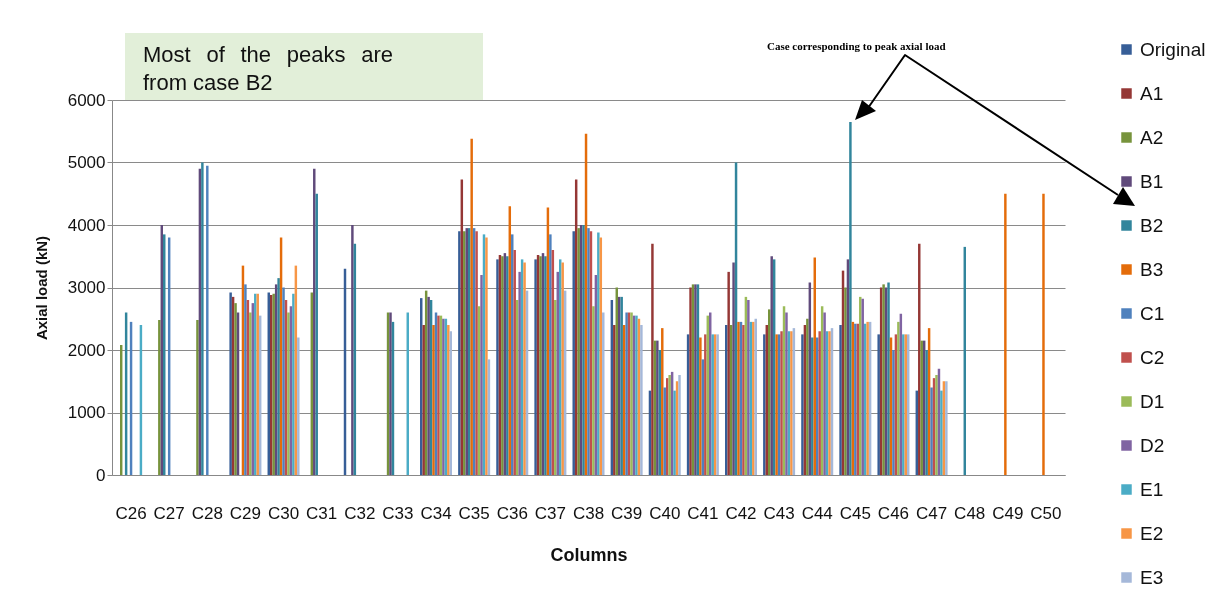  What do you see at coordinates (1046, 513) in the screenshot?
I see `x-tick-label: C50` at bounding box center [1046, 513].